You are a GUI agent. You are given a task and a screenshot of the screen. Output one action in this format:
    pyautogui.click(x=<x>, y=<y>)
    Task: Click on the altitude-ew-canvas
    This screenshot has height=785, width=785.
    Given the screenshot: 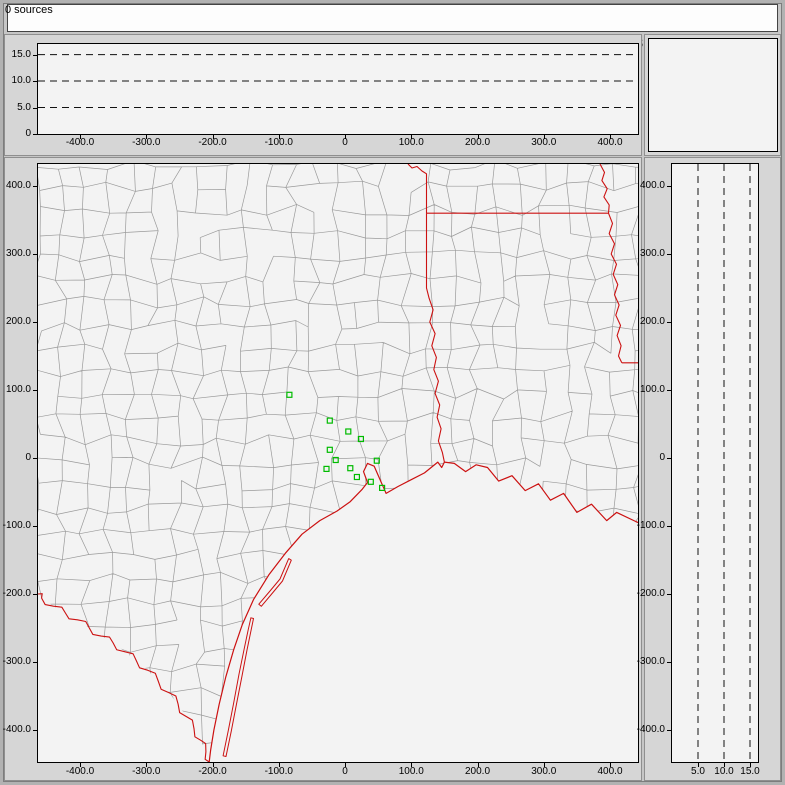 What is the action you would take?
    pyautogui.click(x=338, y=81)
    